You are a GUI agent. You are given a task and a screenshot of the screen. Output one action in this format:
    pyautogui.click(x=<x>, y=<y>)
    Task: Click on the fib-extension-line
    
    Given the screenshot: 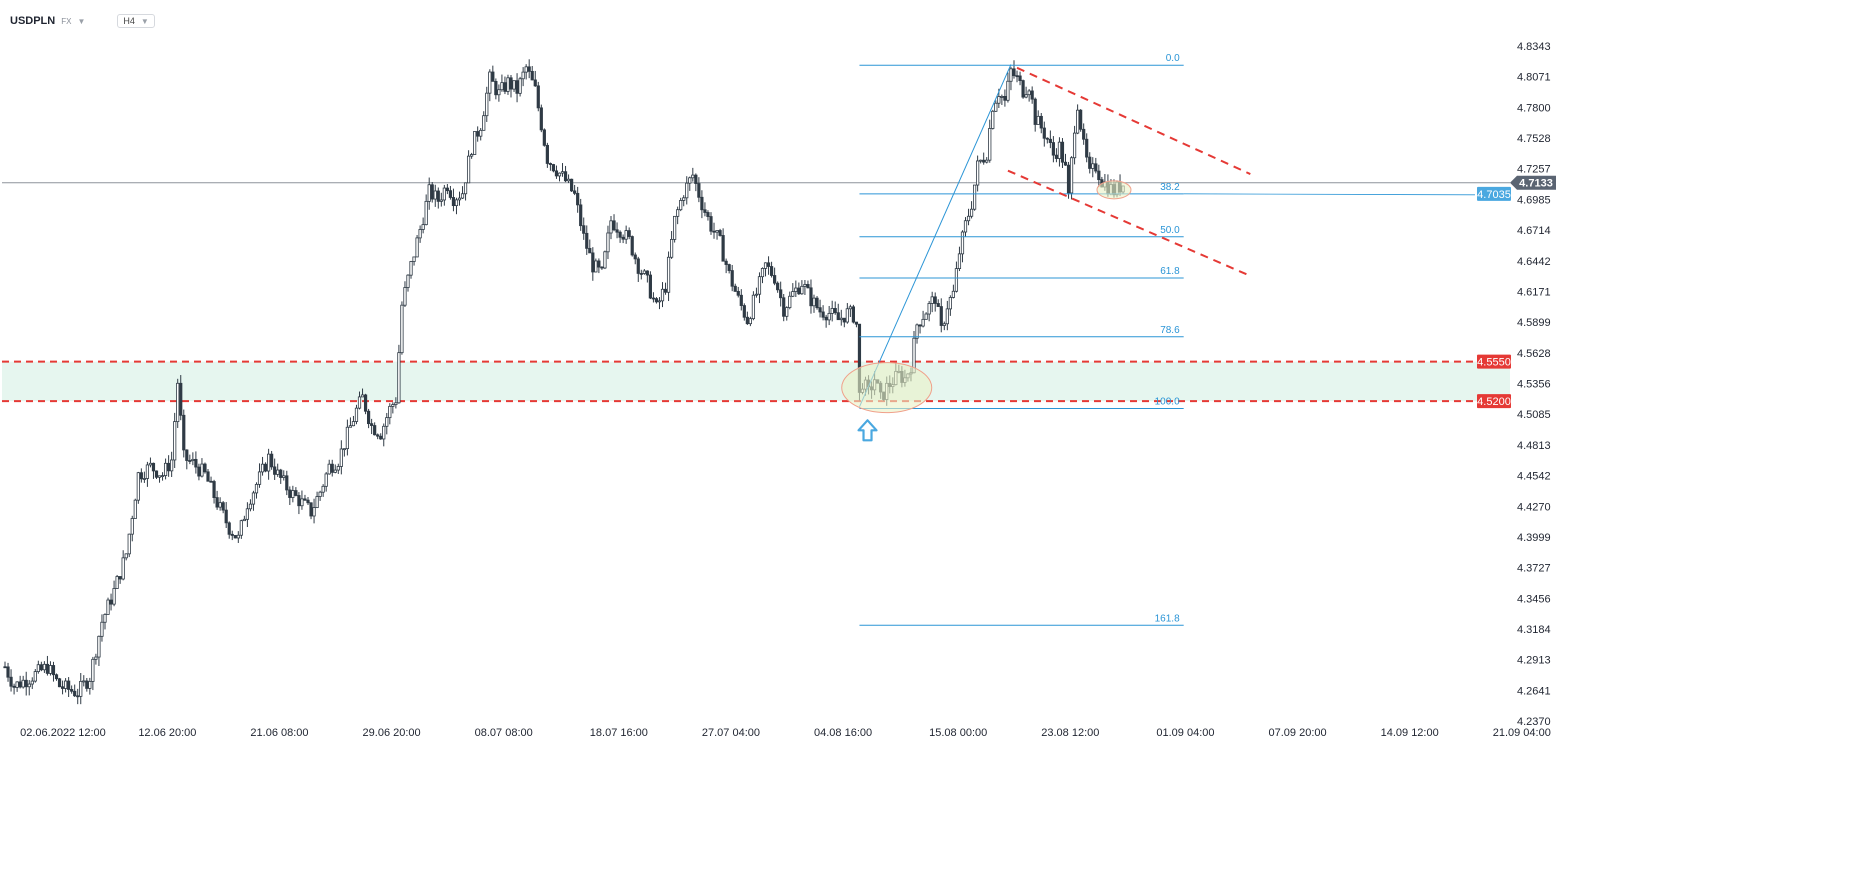 What is the action you would take?
    pyautogui.click(x=1329, y=194)
    